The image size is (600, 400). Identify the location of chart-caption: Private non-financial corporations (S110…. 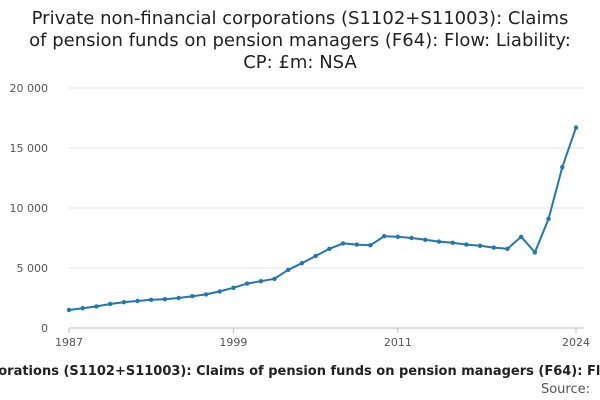
(300, 373).